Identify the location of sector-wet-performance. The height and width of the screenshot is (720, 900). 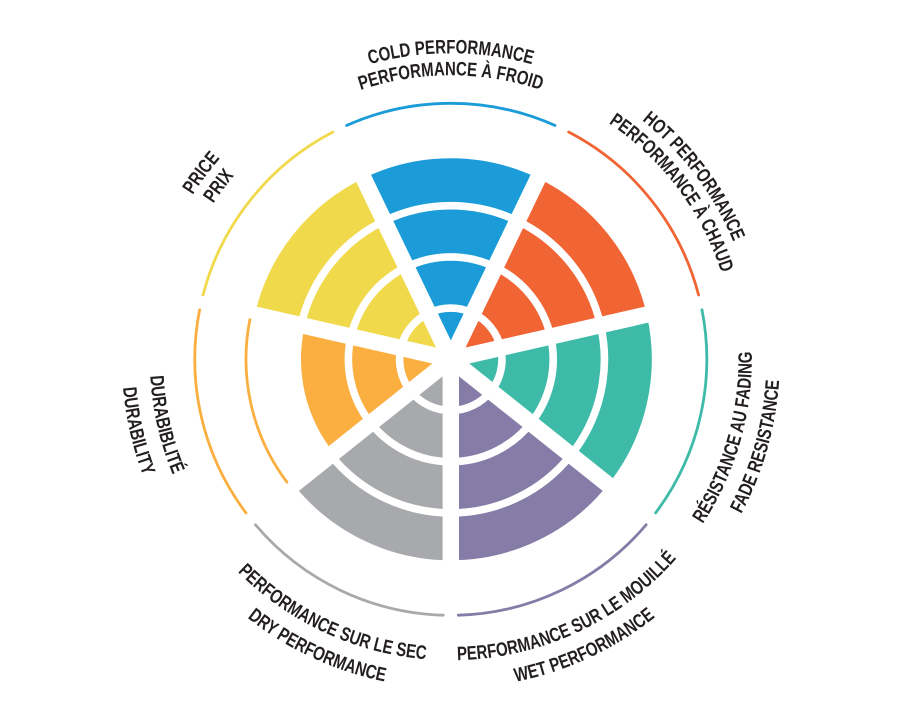
(532, 470).